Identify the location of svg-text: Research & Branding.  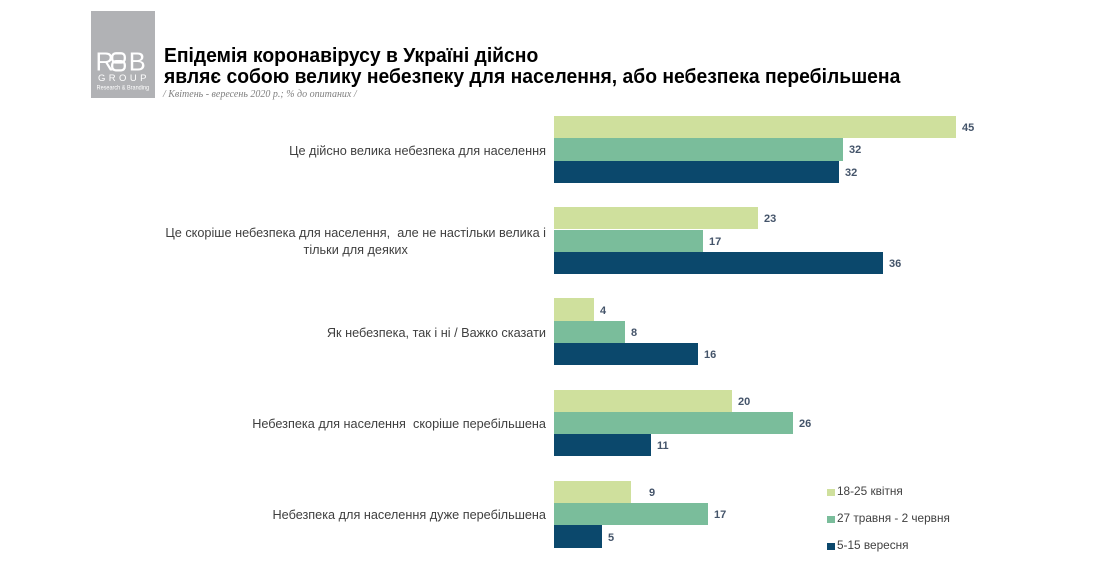
(123, 89).